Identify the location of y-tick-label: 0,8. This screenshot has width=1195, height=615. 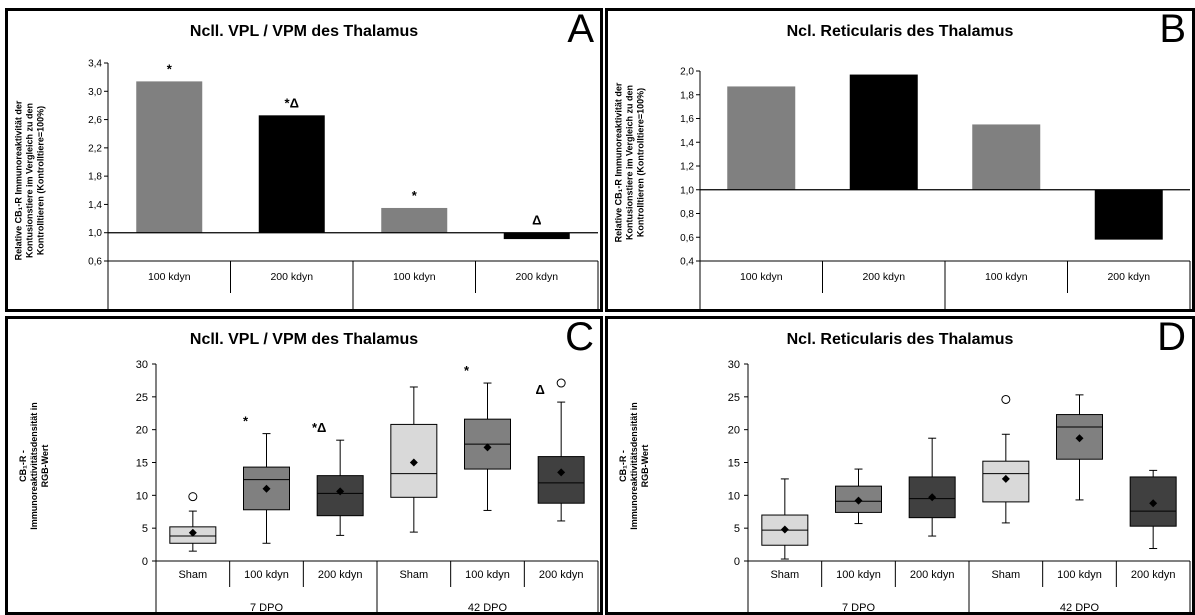
(687, 214).